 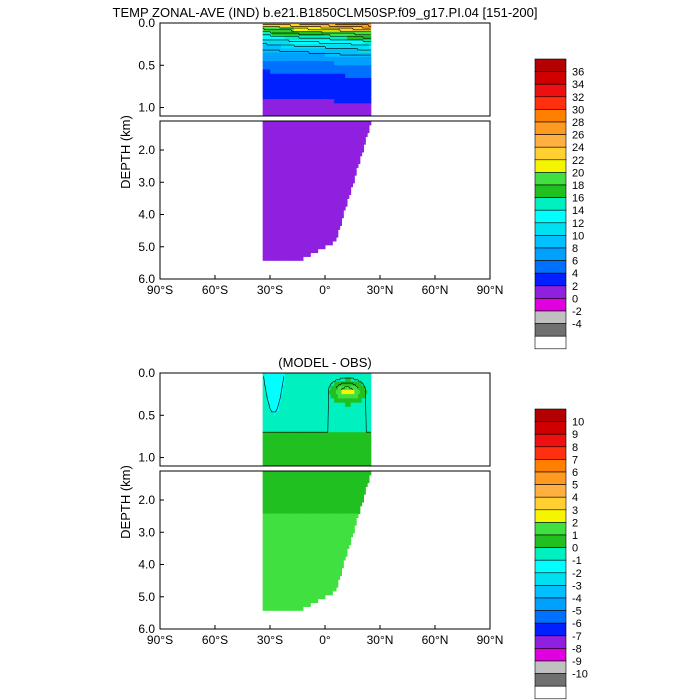 I want to click on colorbar-label: -4, so click(x=577, y=325).